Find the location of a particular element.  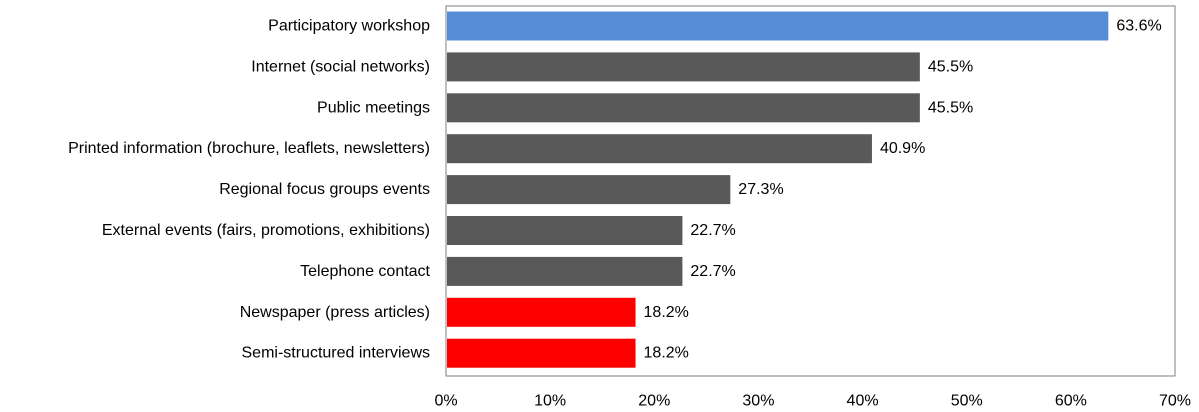

x-tick-label: 30% is located at coordinates (758, 401).